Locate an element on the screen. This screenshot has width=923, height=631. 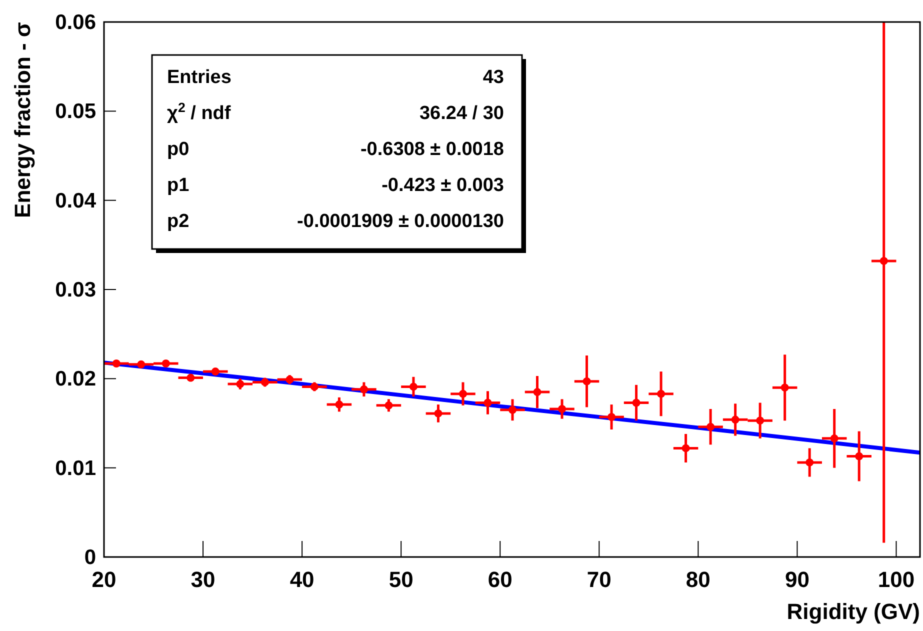
y-tick-label: 0.04 is located at coordinates (75, 200).